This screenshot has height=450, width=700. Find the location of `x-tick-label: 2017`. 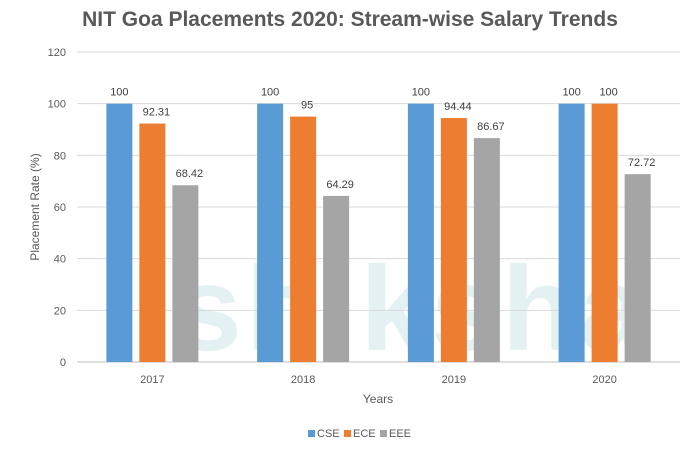

x-tick-label: 2017 is located at coordinates (152, 380).